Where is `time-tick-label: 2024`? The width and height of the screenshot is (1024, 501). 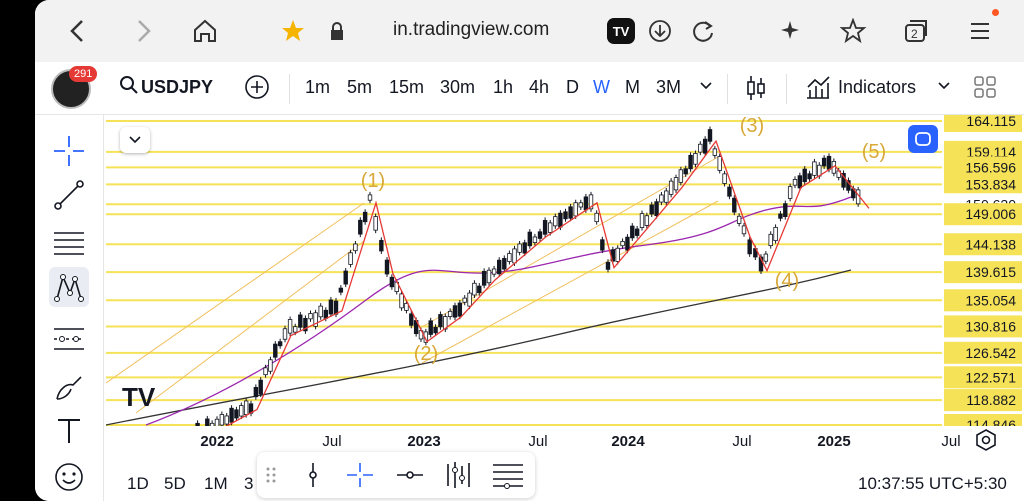 time-tick-label: 2024 is located at coordinates (628, 441).